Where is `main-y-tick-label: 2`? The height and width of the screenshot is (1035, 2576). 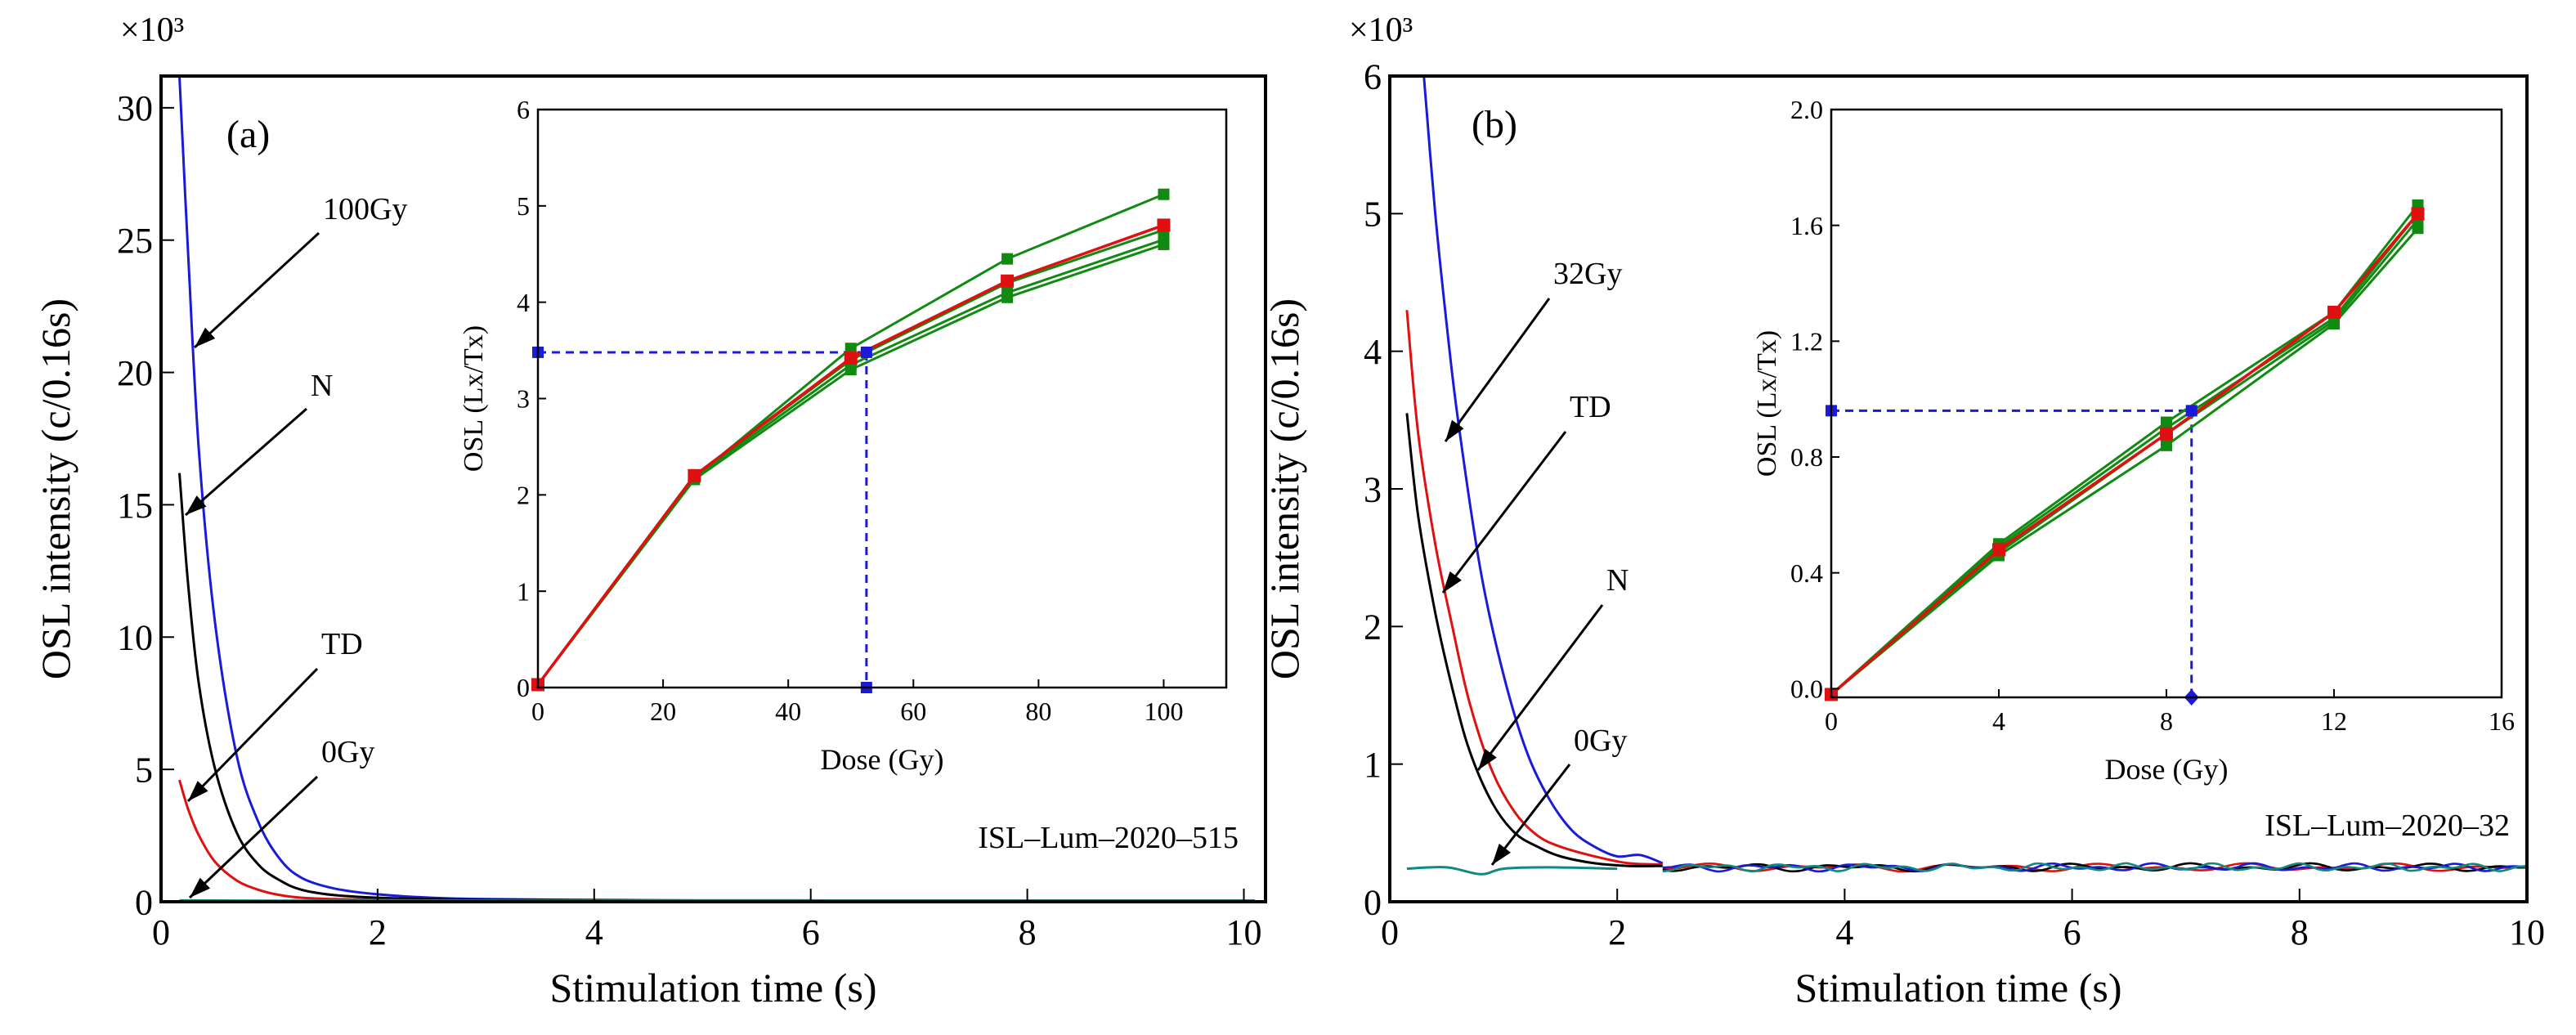 main-y-tick-label: 2 is located at coordinates (1373, 627).